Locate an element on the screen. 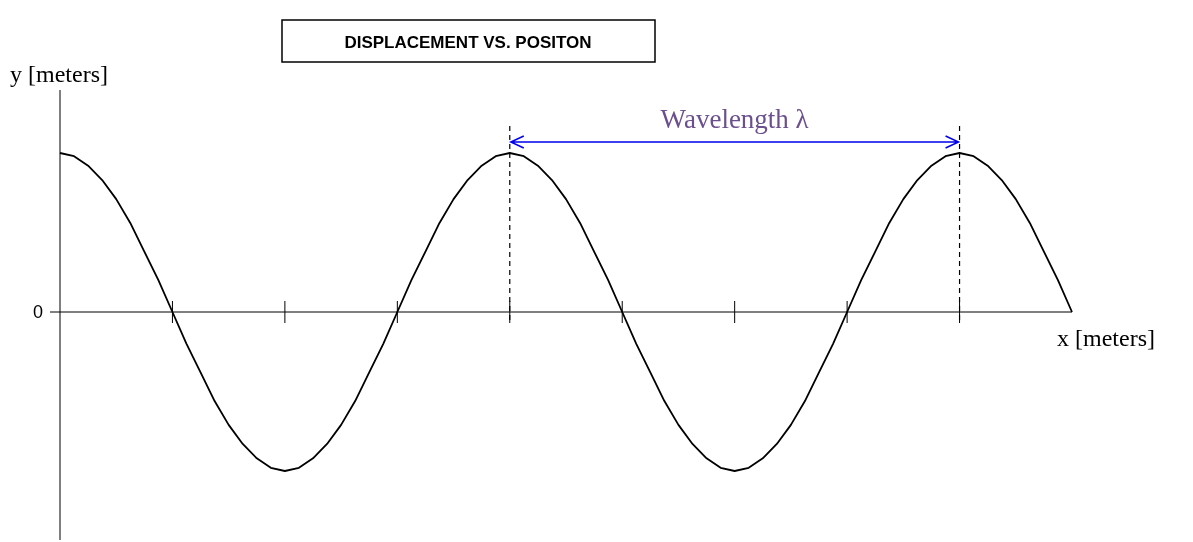 This screenshot has height=542, width=1193. y-axis-title: y [meters] is located at coordinates (59, 74).